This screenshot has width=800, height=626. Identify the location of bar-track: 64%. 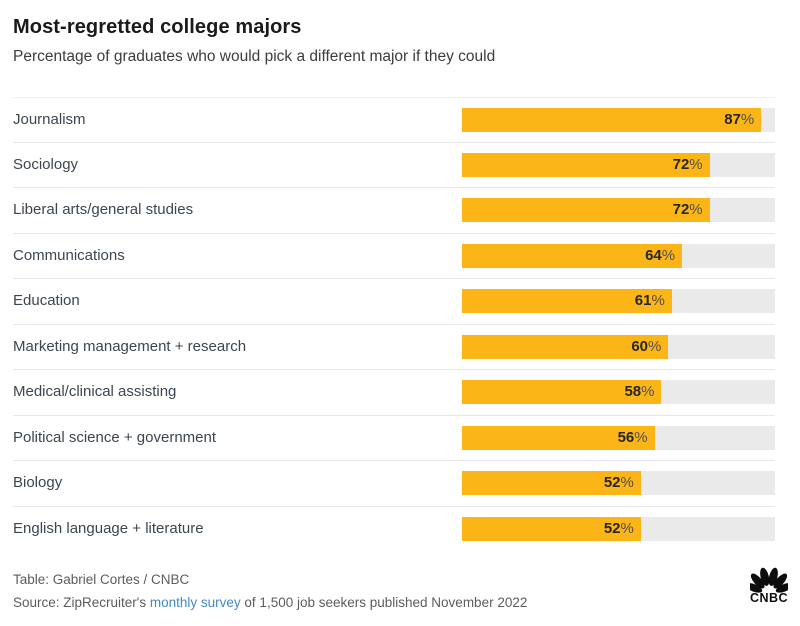
(618, 255).